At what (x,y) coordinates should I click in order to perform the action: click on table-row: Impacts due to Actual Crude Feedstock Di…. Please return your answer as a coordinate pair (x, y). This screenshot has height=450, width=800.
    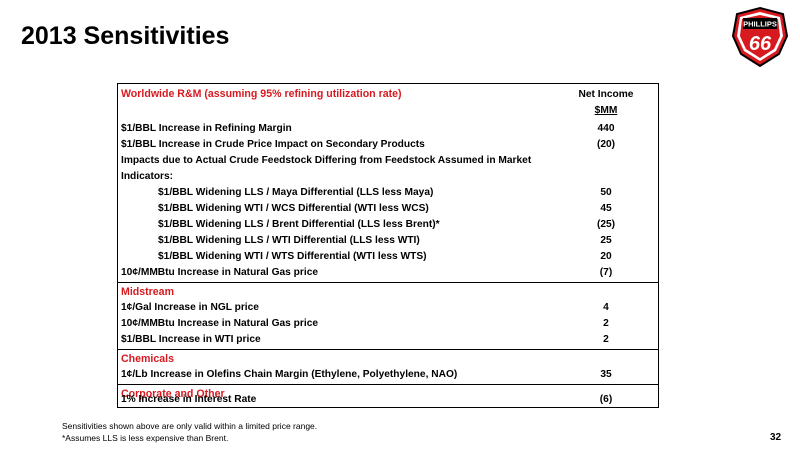
    Looking at the image, I should click on (388, 161).